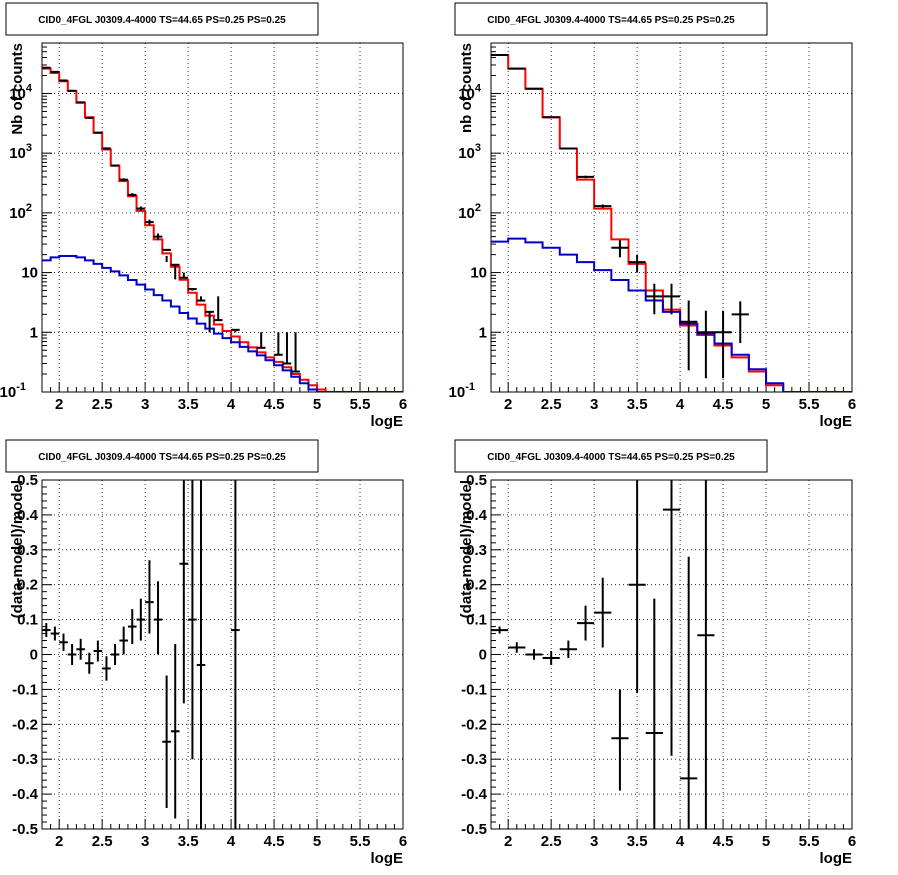  I want to click on y-axis-label: Nb of counts, so click(17, 89).